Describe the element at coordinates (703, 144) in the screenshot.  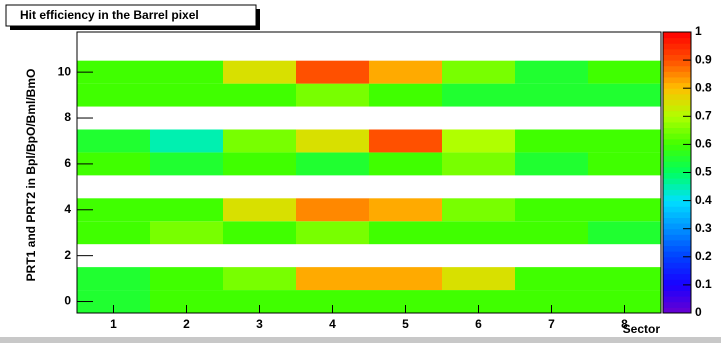
I see `z-tick-label: 0.6` at that location.